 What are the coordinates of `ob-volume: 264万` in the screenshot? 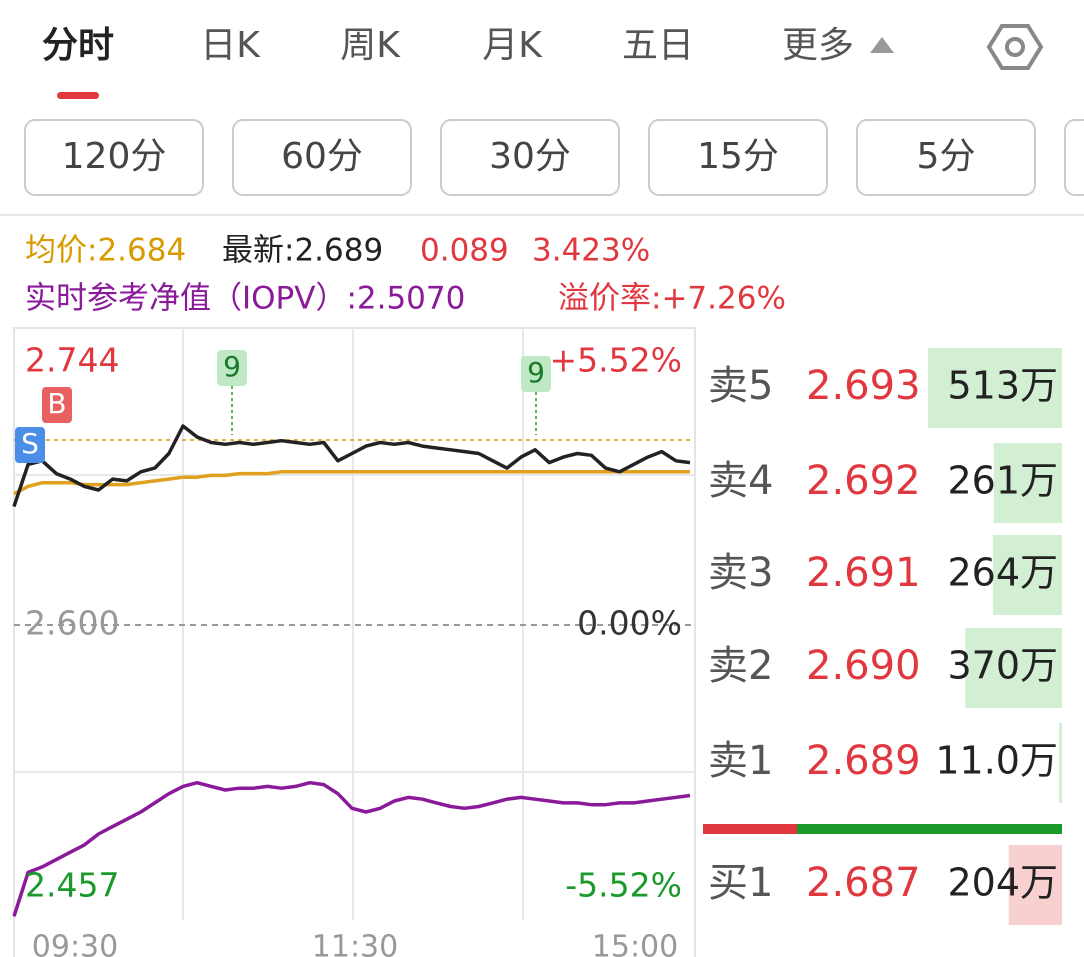 It's located at (1002, 573).